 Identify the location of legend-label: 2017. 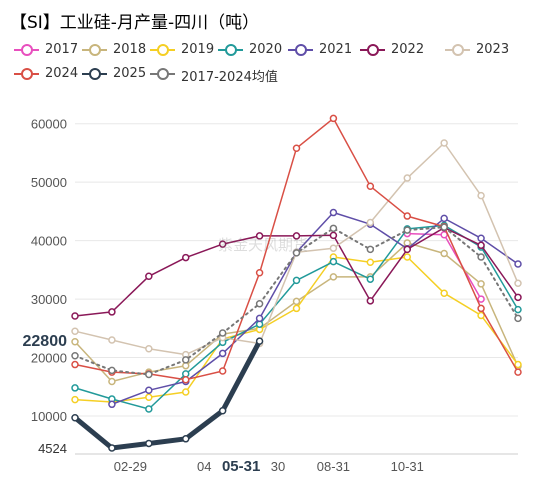
(62, 49).